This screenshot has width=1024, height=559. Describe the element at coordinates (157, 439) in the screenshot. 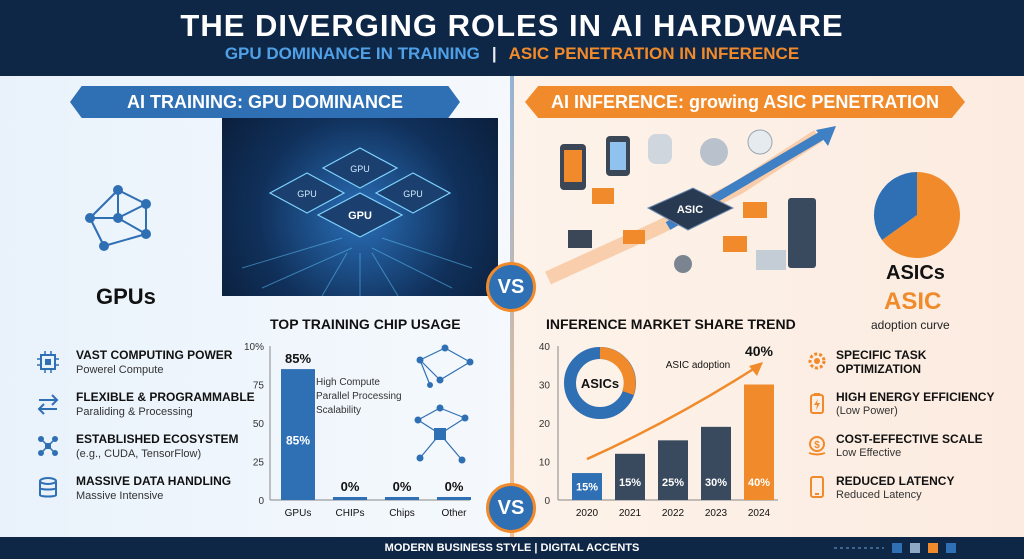

I see `feature-heading: ESTABLISHED ECOSYSTEM` at that location.